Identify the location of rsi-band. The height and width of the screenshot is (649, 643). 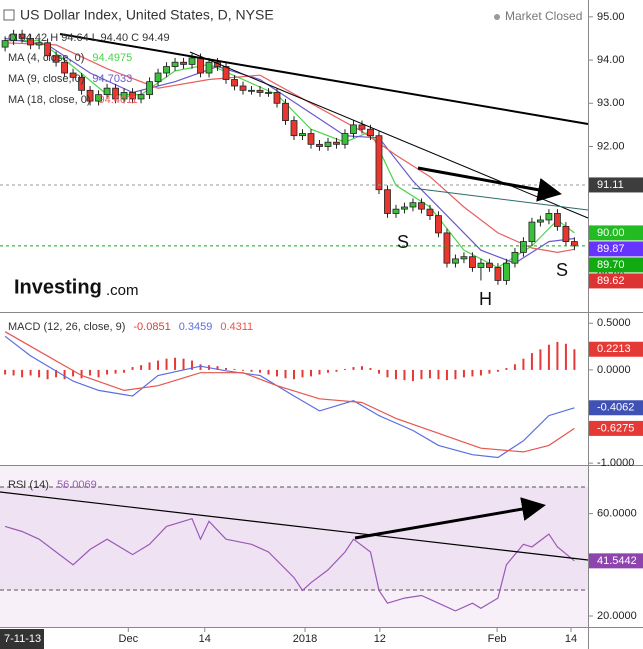
(294, 538).